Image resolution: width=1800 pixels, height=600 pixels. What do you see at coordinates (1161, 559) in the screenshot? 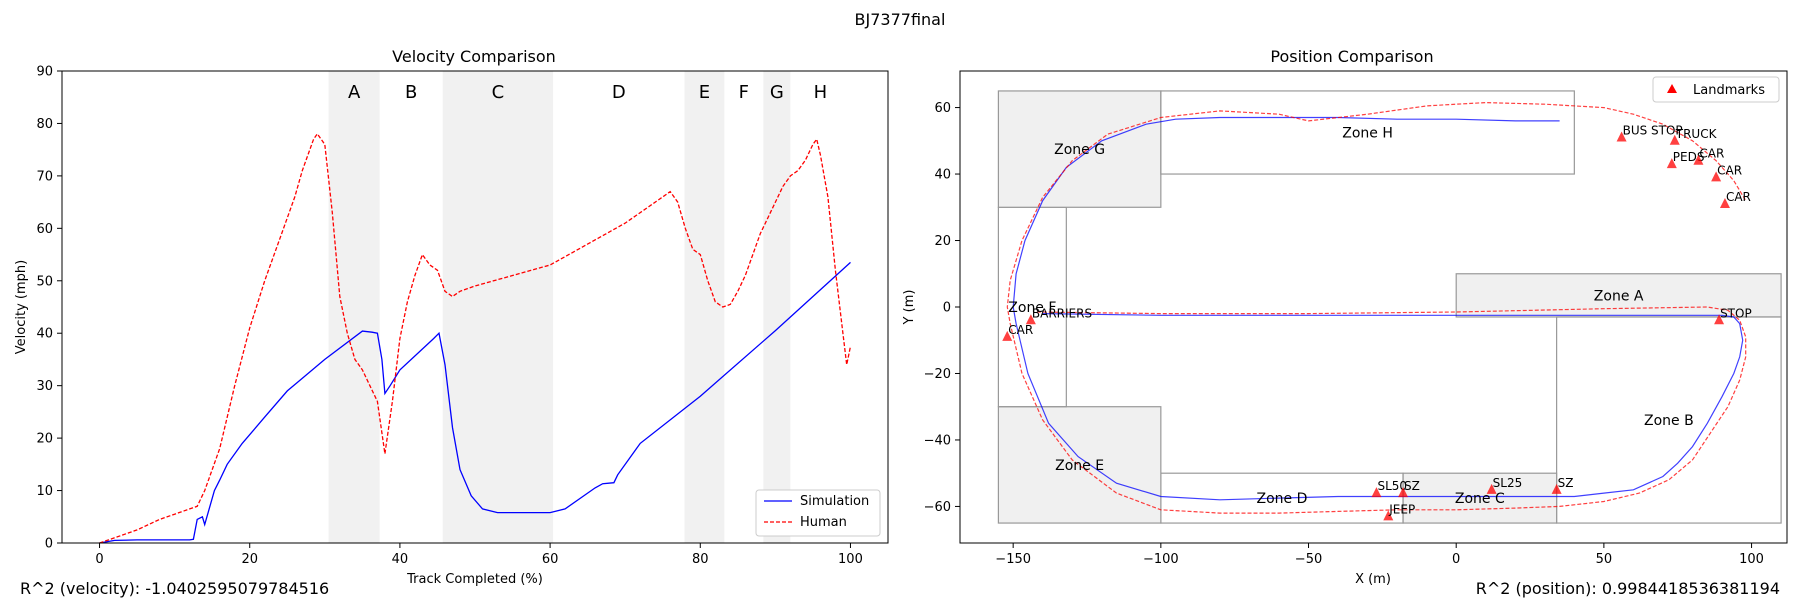
I see `x-tick-label: −100` at bounding box center [1161, 559].